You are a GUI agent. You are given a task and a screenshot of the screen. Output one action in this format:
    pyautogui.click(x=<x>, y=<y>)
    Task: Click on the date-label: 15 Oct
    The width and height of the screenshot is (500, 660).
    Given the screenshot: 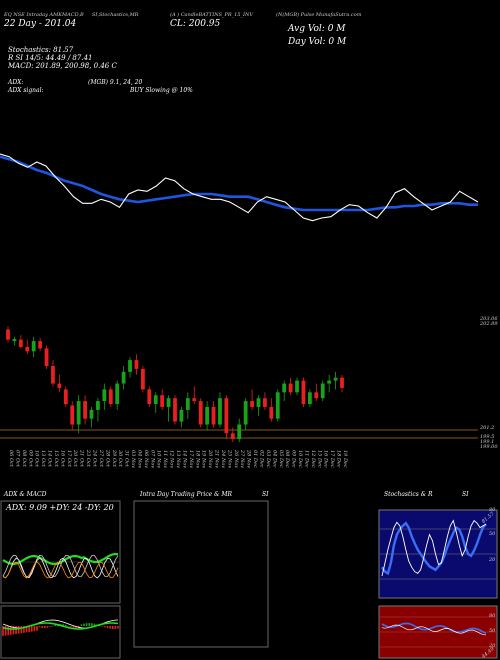 What is the action you would take?
    pyautogui.click(x=56, y=459)
    